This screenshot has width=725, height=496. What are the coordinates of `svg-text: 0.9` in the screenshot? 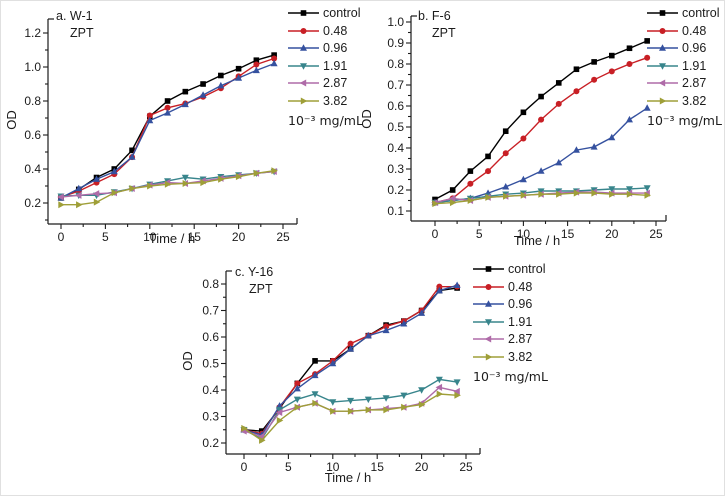 It's located at (395, 43).